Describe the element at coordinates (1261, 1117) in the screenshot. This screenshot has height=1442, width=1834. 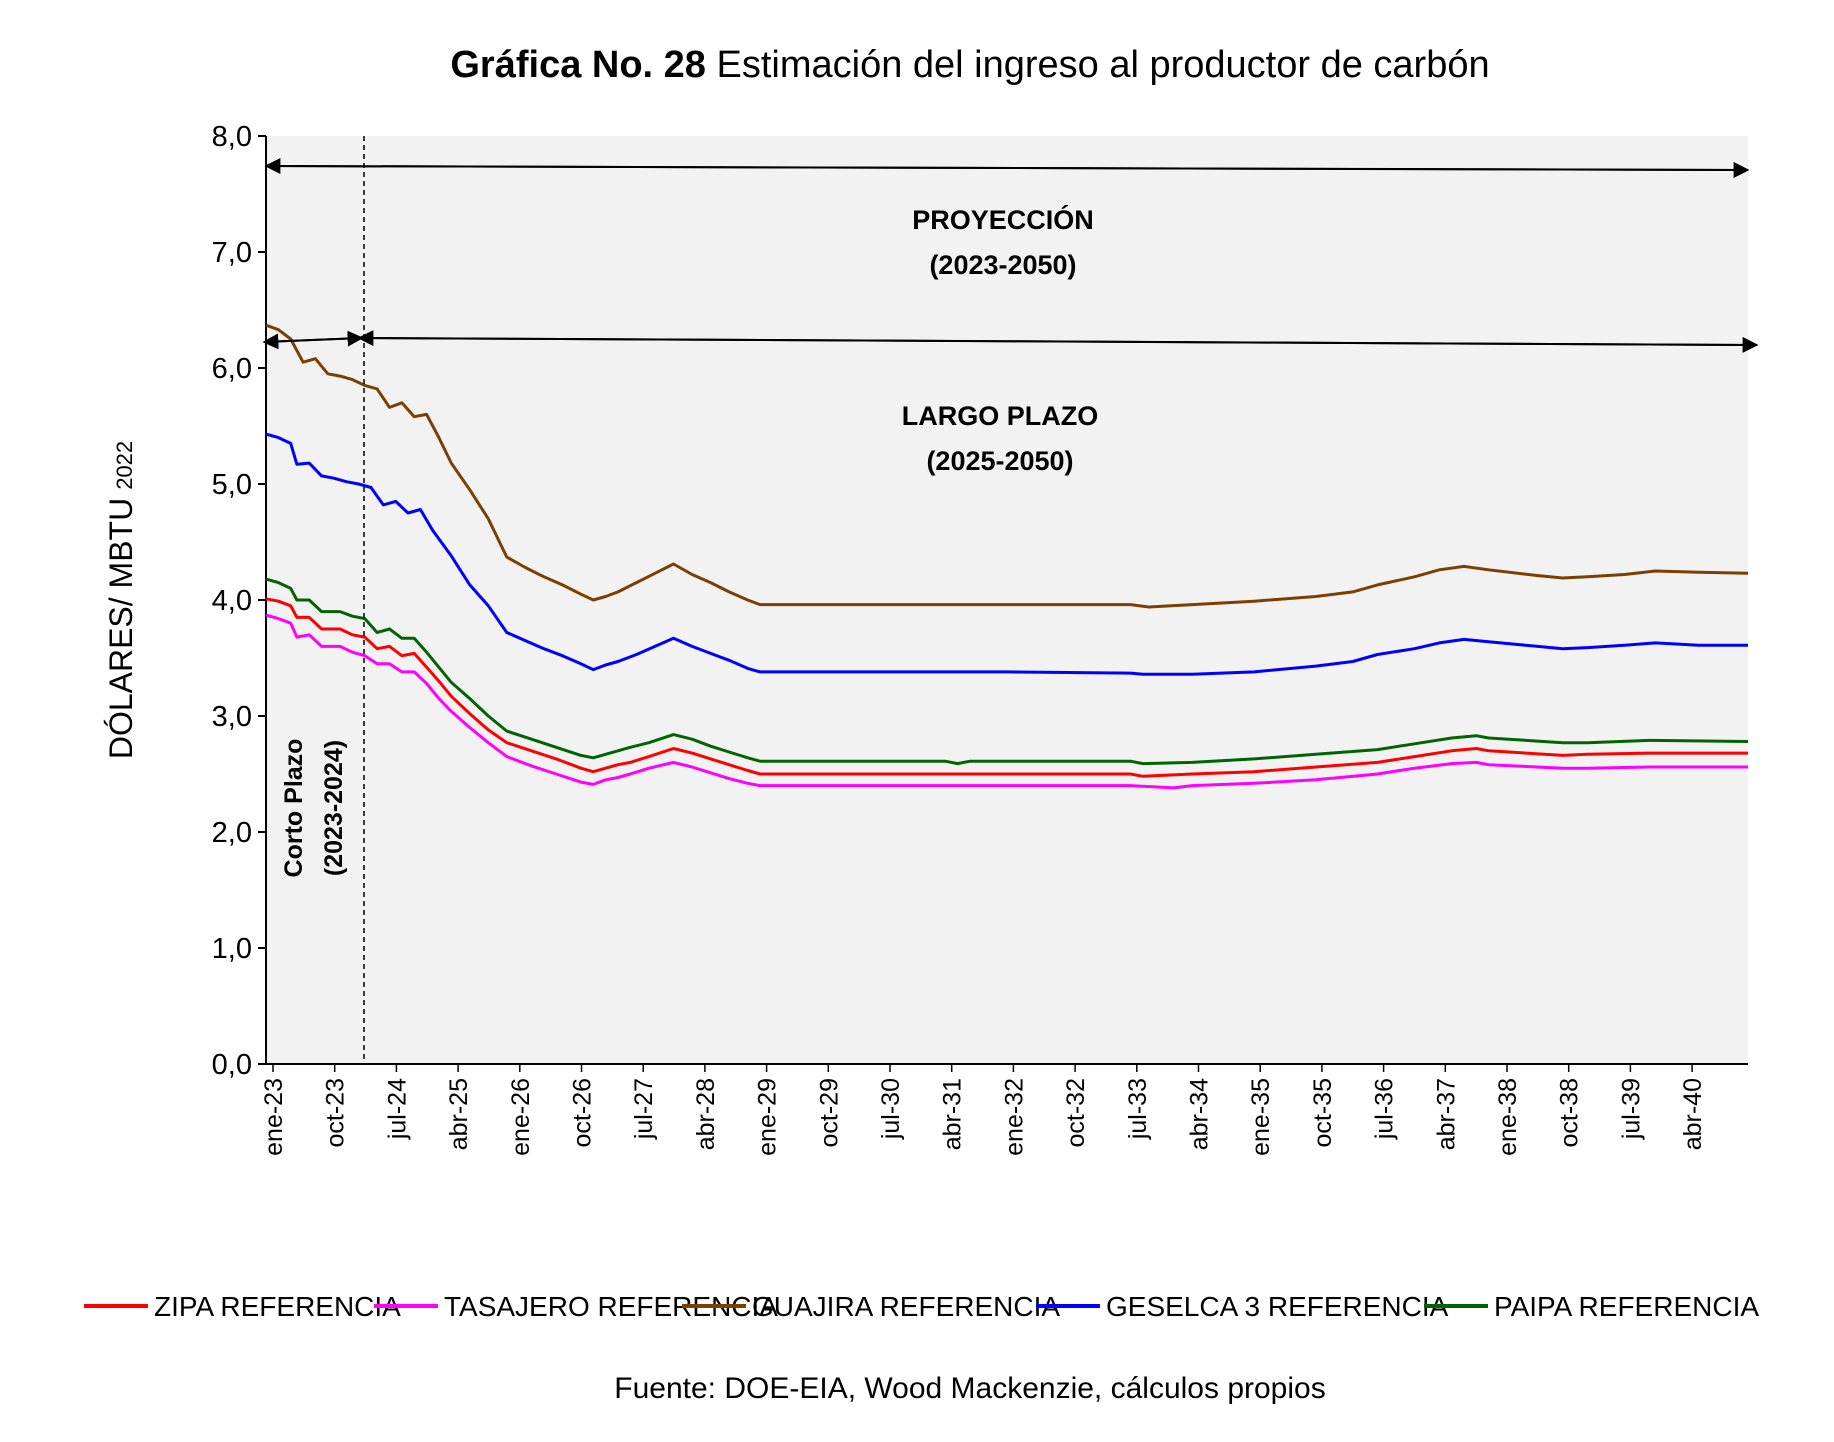
I see `x-tick-label: ene-35` at that location.